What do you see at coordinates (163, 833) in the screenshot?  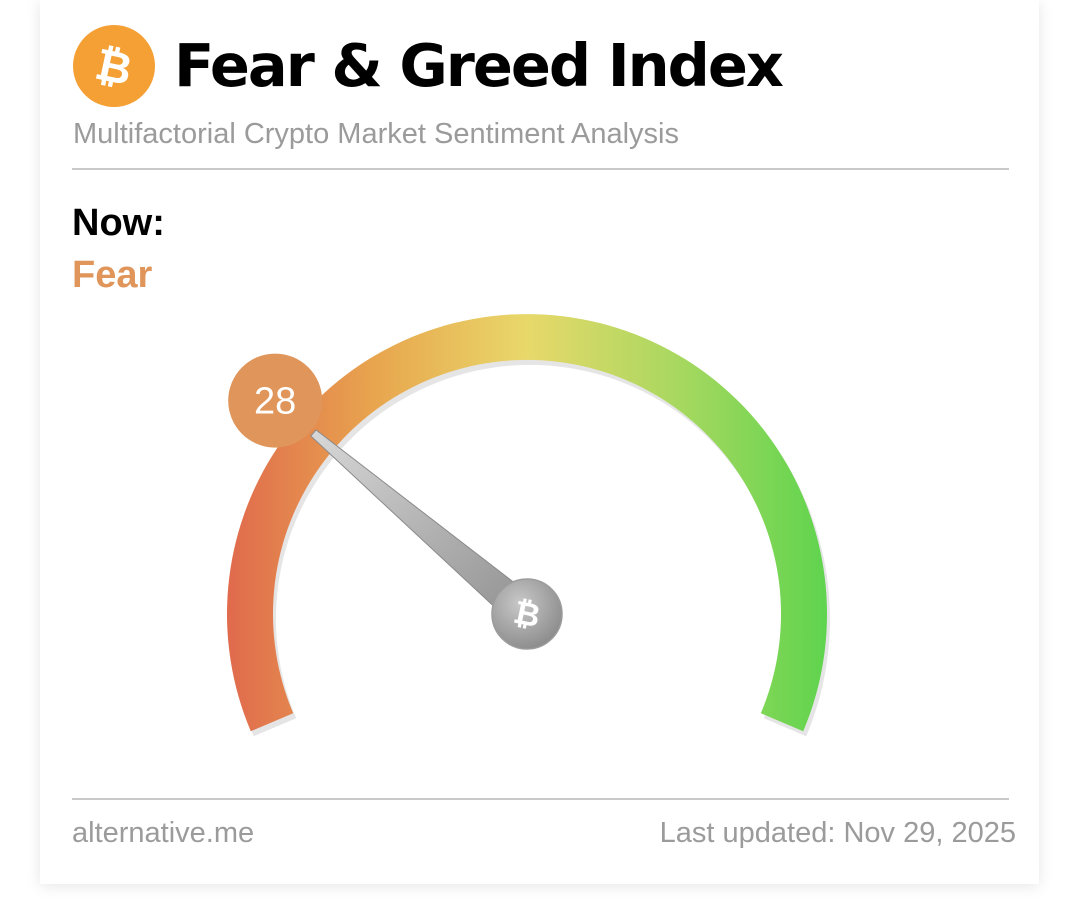 I see `source-link: alternative.me` at bounding box center [163, 833].